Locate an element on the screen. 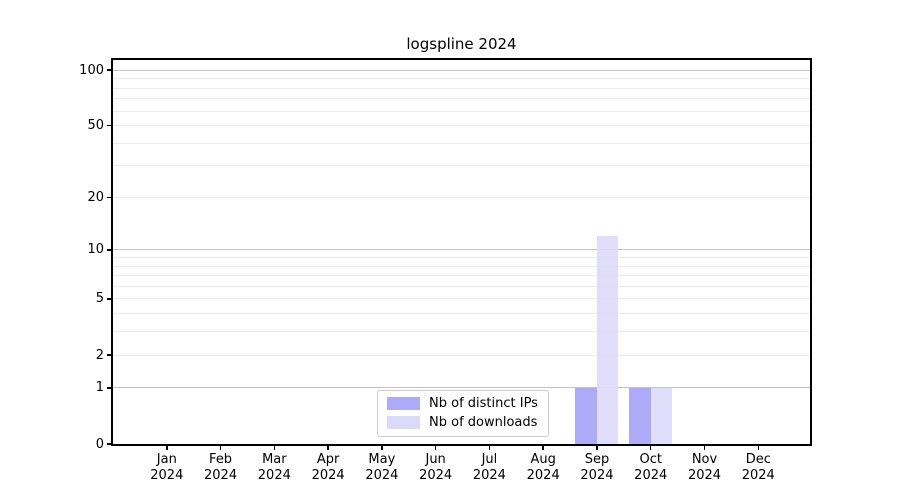 This screenshot has width=900, height=500. x-tick-month: Feb is located at coordinates (221, 459).